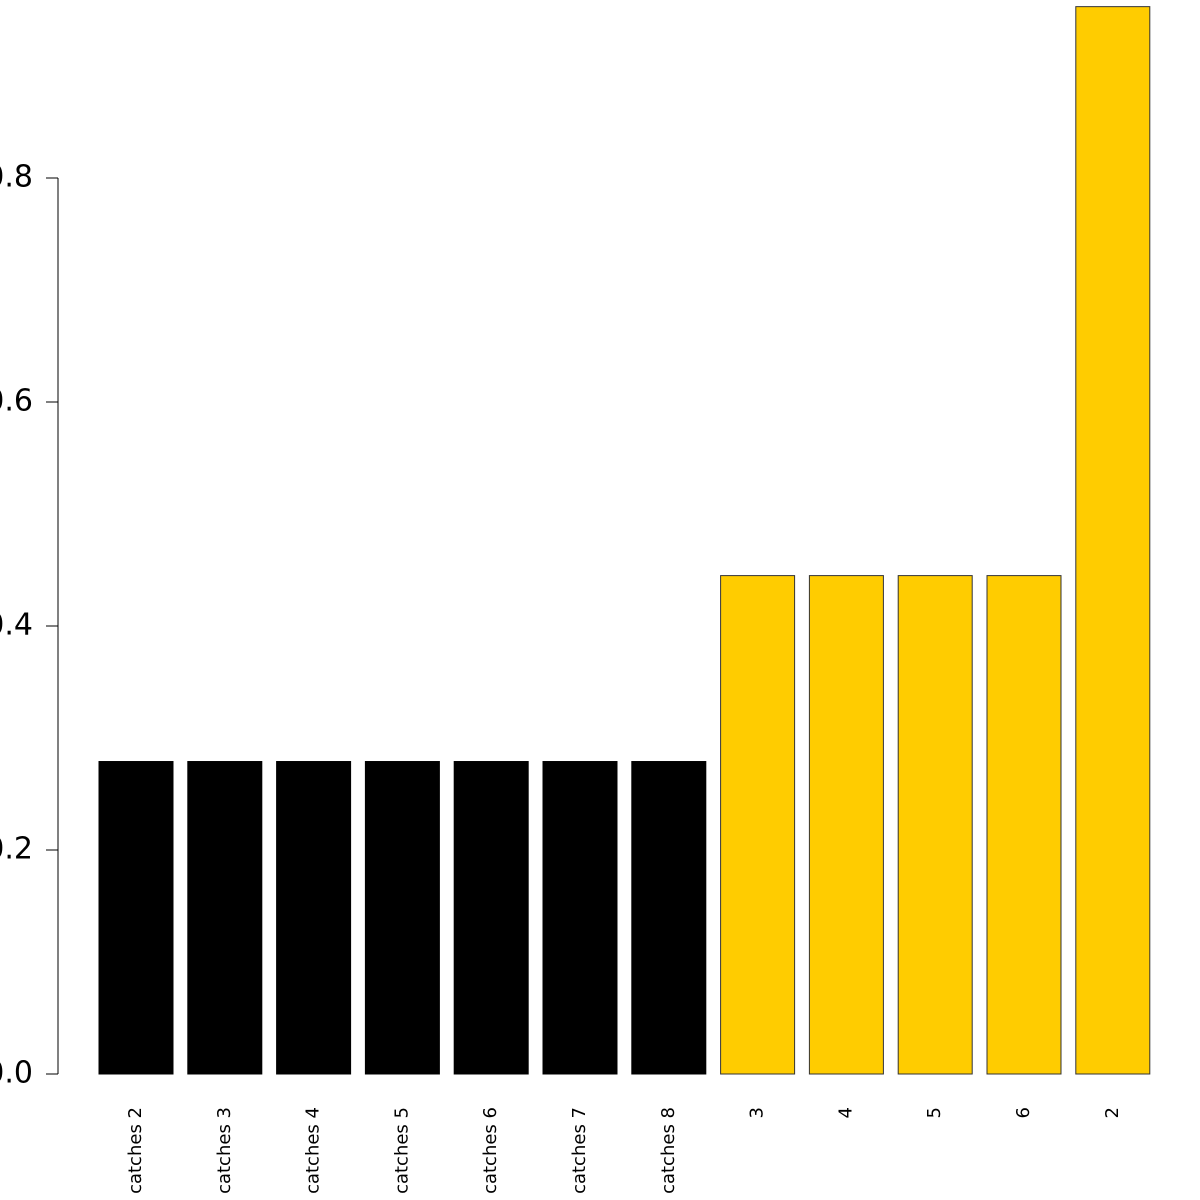  What do you see at coordinates (313, 1150) in the screenshot?
I see `x-tick-label: catches 4` at bounding box center [313, 1150].